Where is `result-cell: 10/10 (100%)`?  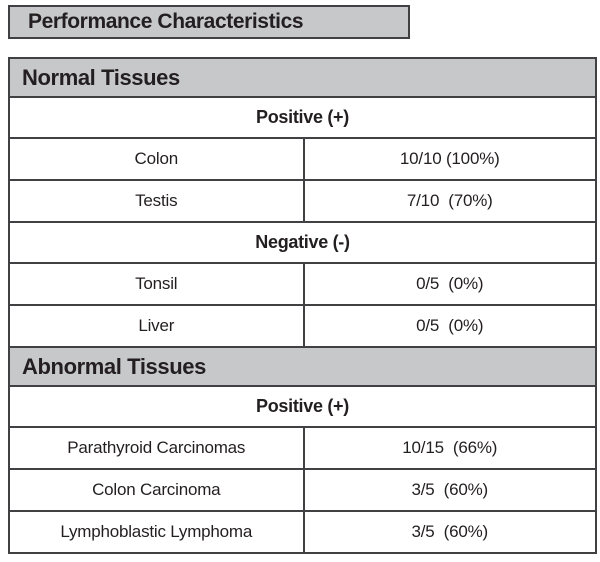 result-cell: 10/10 (100%) is located at coordinates (449, 158).